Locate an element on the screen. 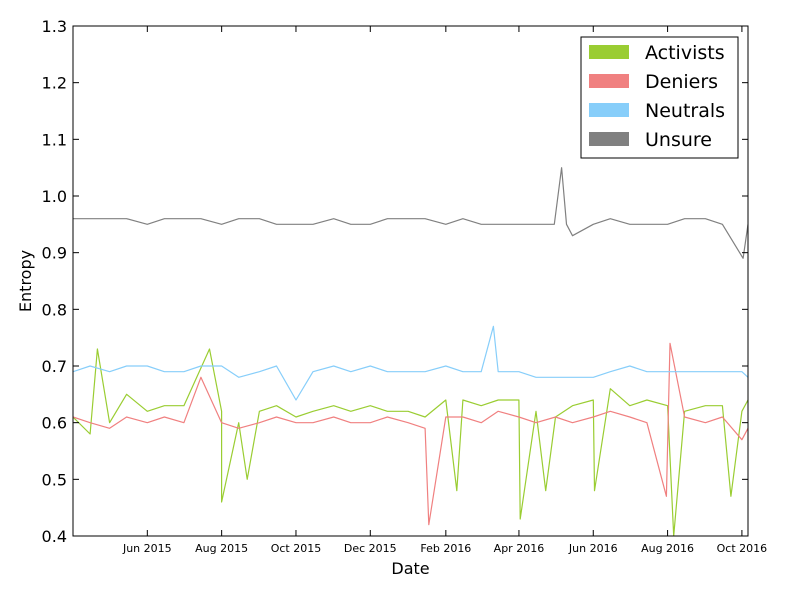 The height and width of the screenshot is (600, 800). x-tick-label: Feb 2016 is located at coordinates (445, 548).